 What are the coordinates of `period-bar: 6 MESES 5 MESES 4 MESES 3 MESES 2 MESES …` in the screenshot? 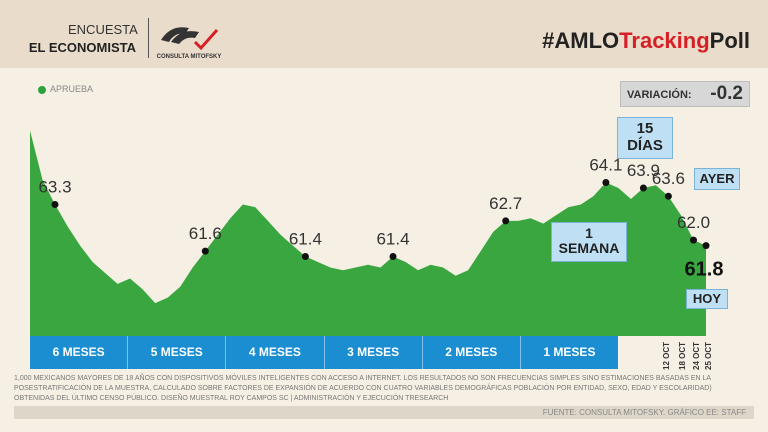 It's located at (324, 352).